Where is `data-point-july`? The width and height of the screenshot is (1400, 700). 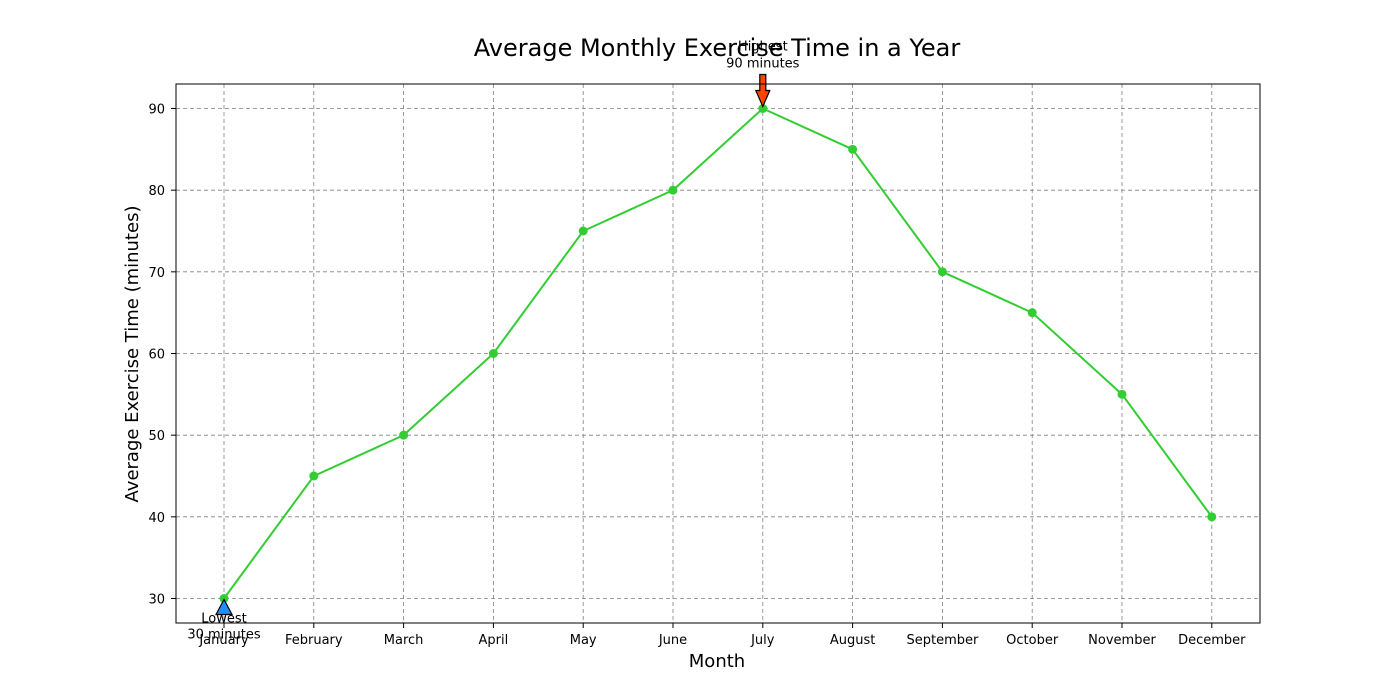
data-point-july is located at coordinates (763, 108).